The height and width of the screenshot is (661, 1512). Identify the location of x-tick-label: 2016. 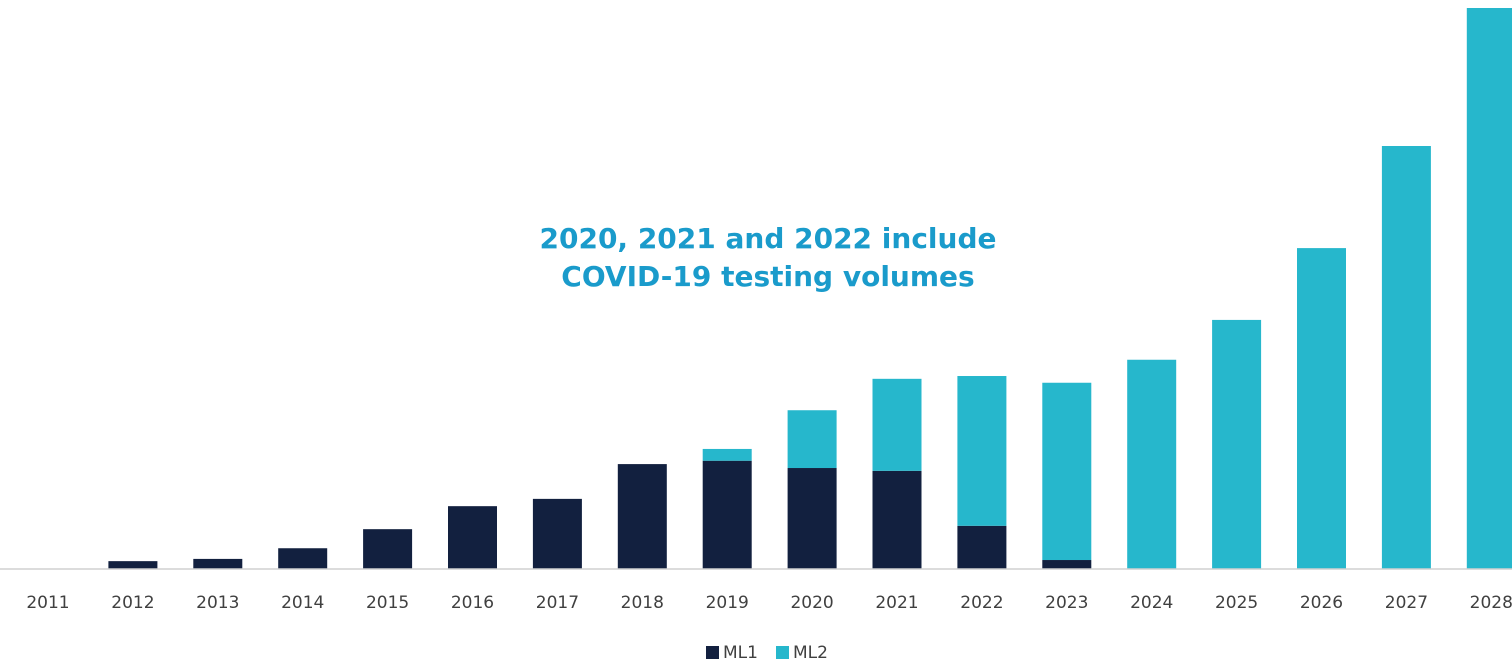
(472, 603).